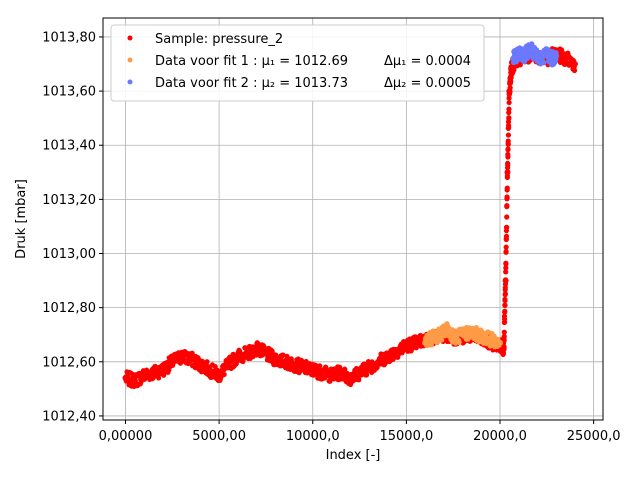 This screenshot has width=640, height=478. Describe the element at coordinates (69, 362) in the screenshot. I see `y-tick-label: 1012,60` at that location.